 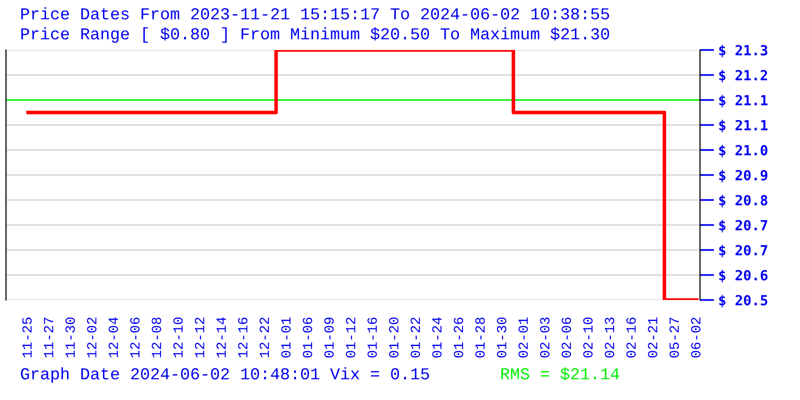 What do you see at coordinates (70, 338) in the screenshot?
I see `x-tick-label: 11-30` at bounding box center [70, 338].